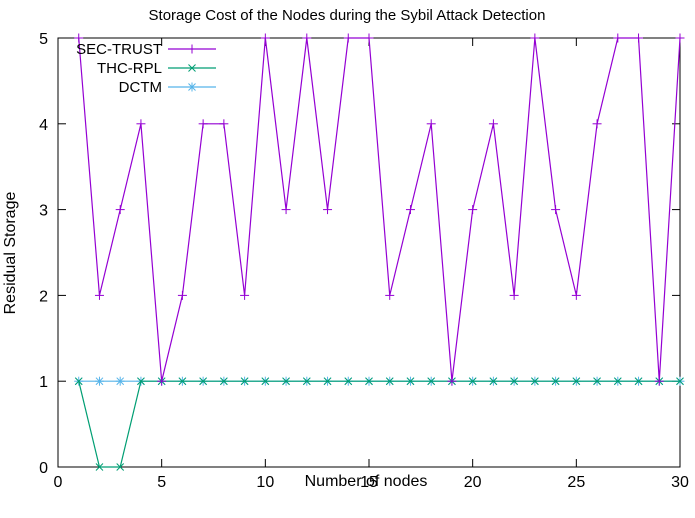 Image resolution: width=695 pixels, height=518 pixels. I want to click on y-tick-label: 1, so click(43, 382).